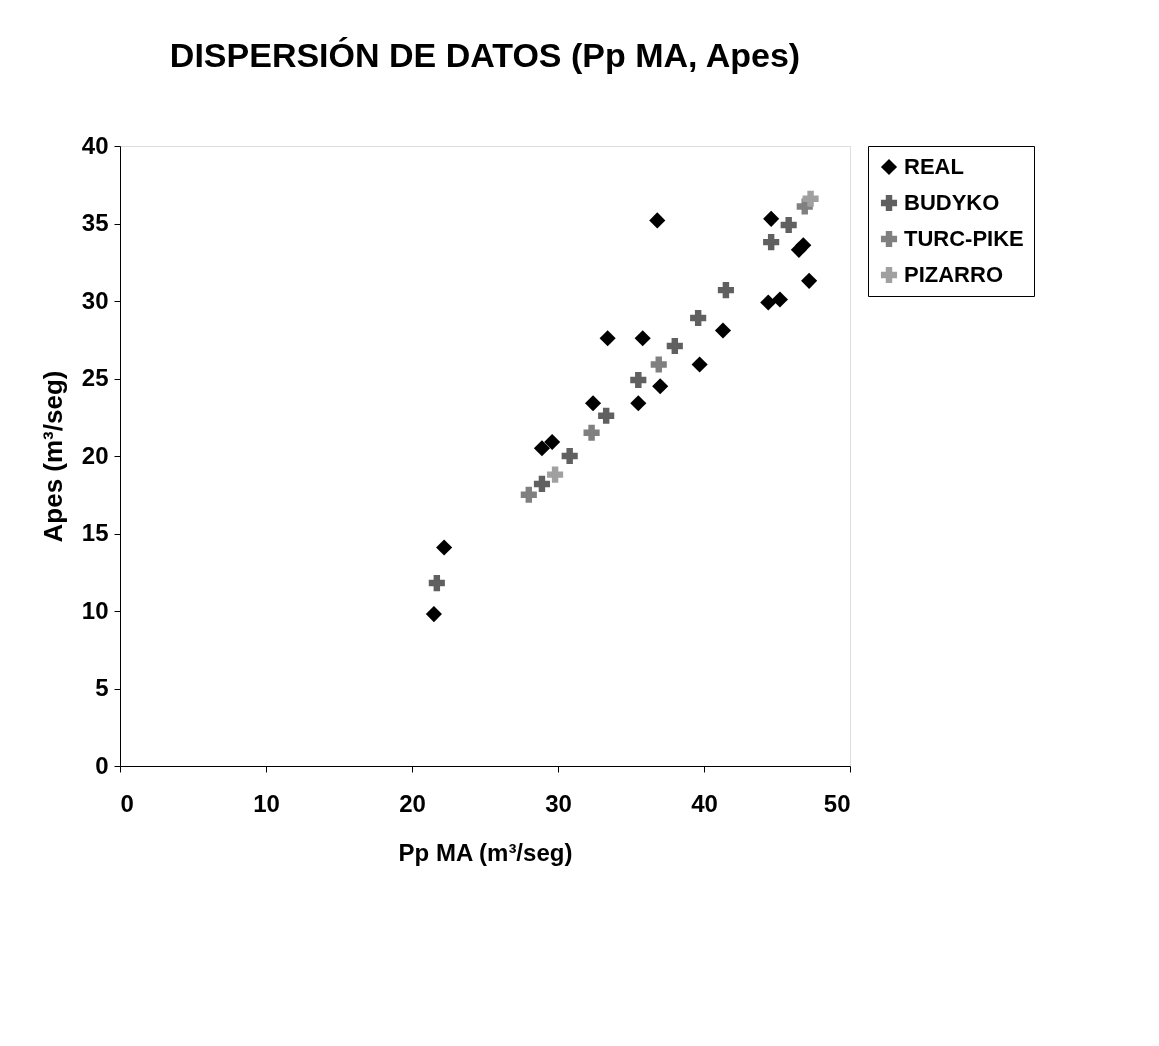 This screenshot has width=1159, height=1046. I want to click on x-tick-label: 20, so click(412, 803).